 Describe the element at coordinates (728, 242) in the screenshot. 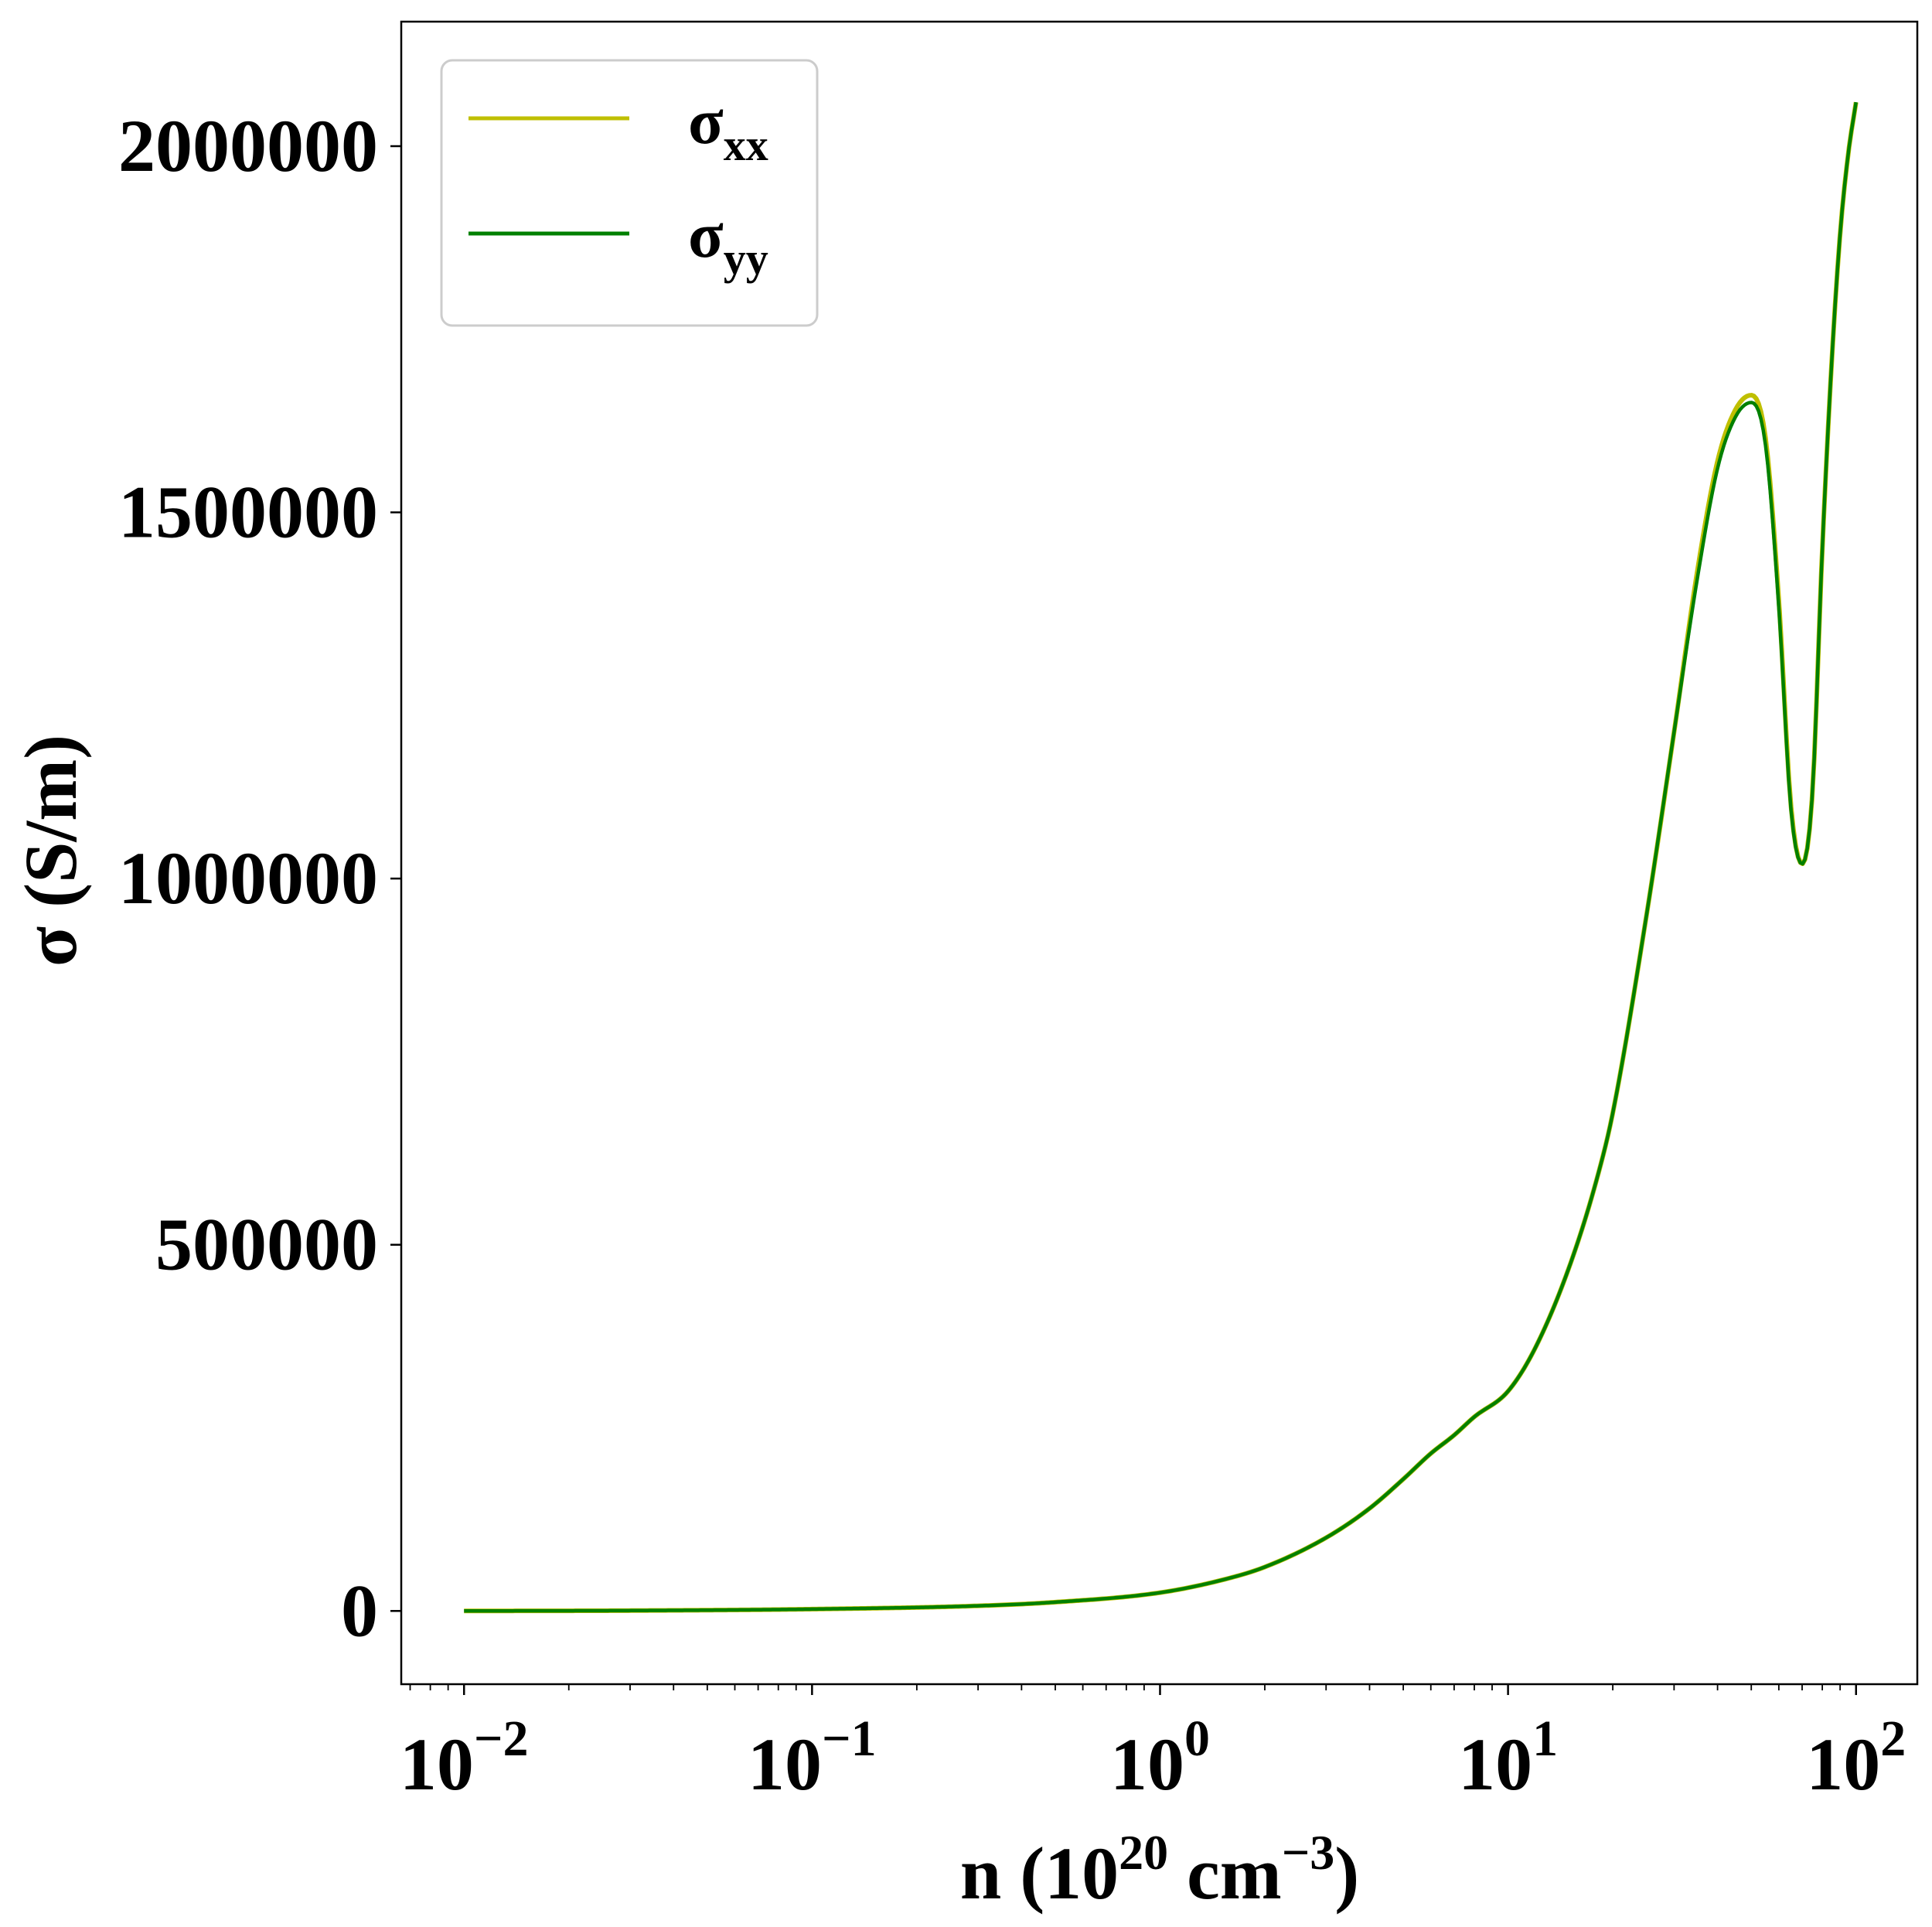

I see `legend-label-sigma-yy: σyy` at that location.